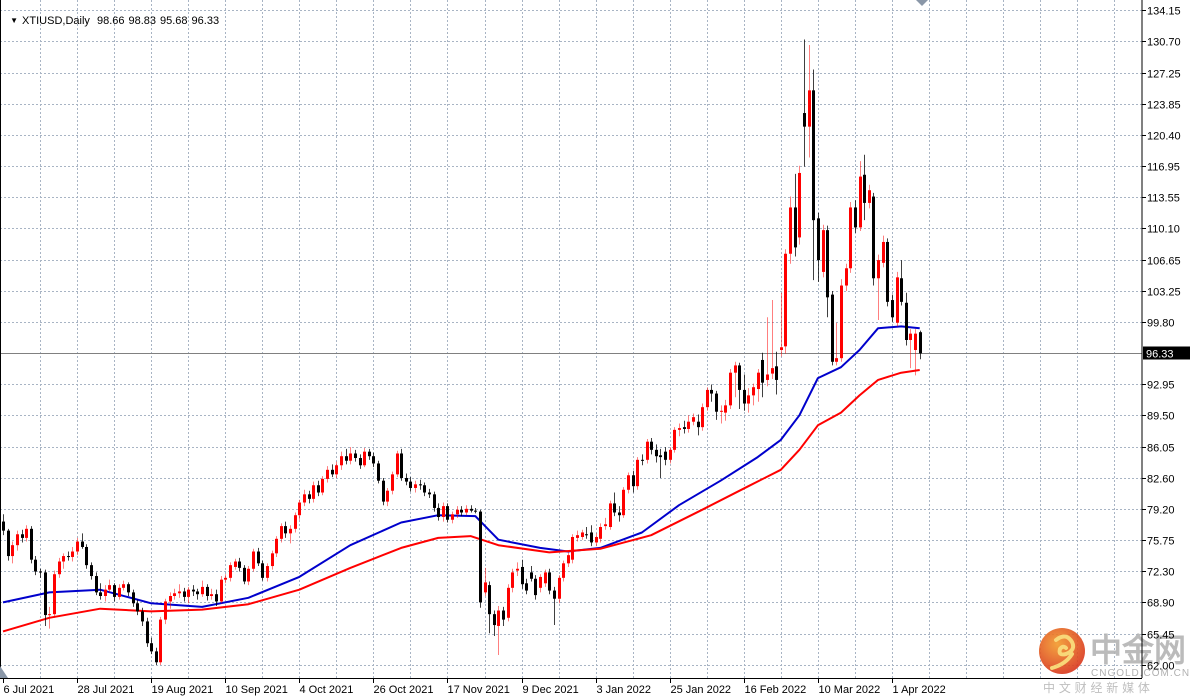 The image size is (1196, 698). Describe the element at coordinates (174, 21) in the screenshot. I see `ohlc-low: 95.68` at that location.